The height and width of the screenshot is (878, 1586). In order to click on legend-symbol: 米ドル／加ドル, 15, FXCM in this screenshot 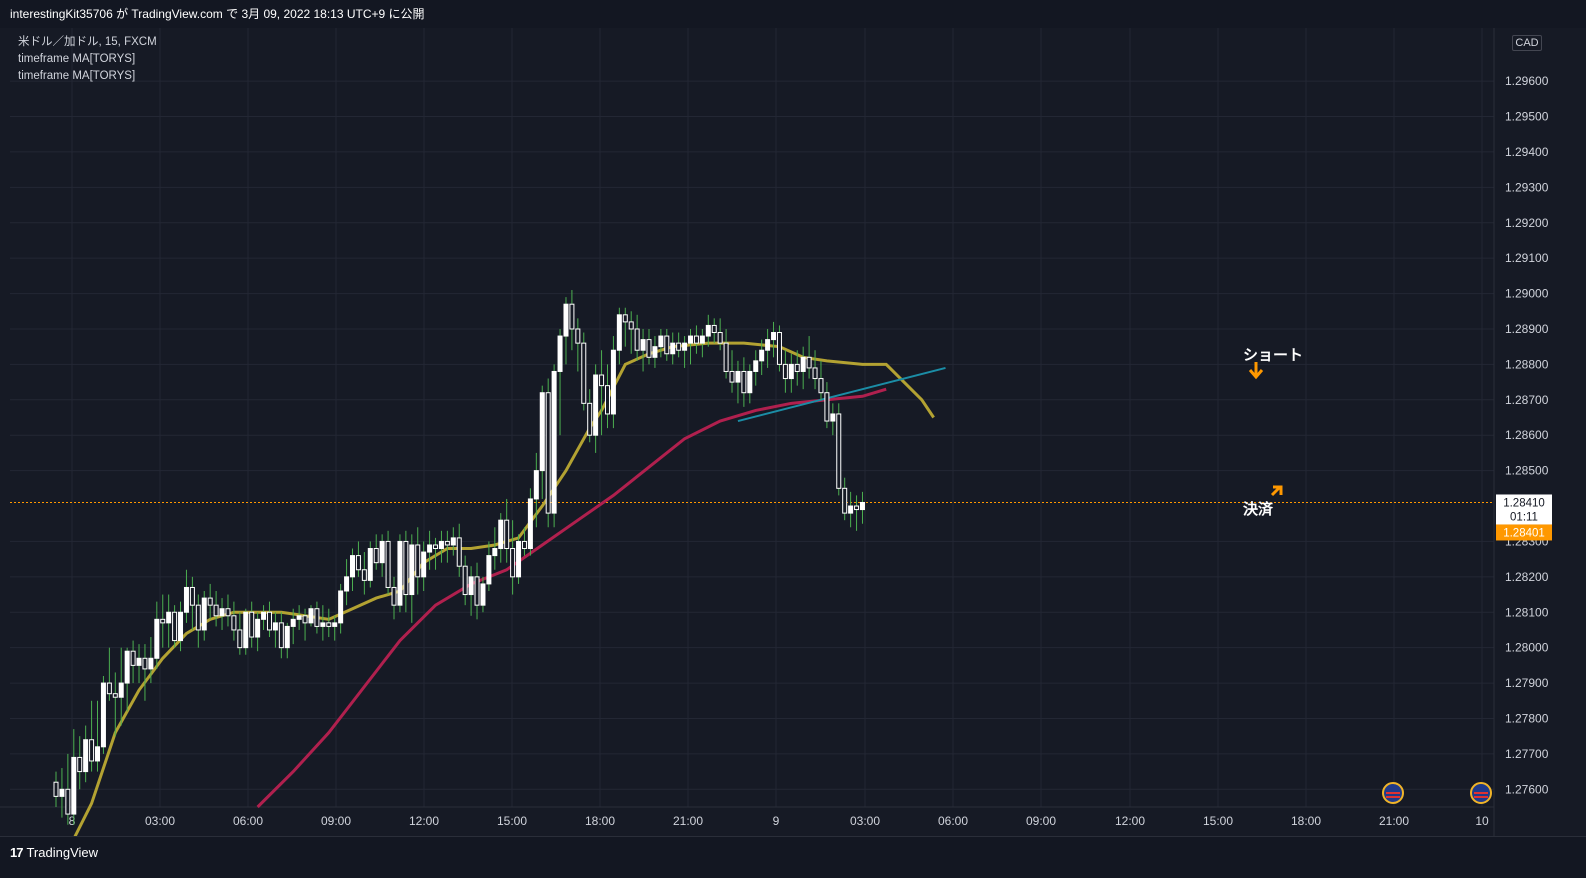, I will do `click(87, 42)`.